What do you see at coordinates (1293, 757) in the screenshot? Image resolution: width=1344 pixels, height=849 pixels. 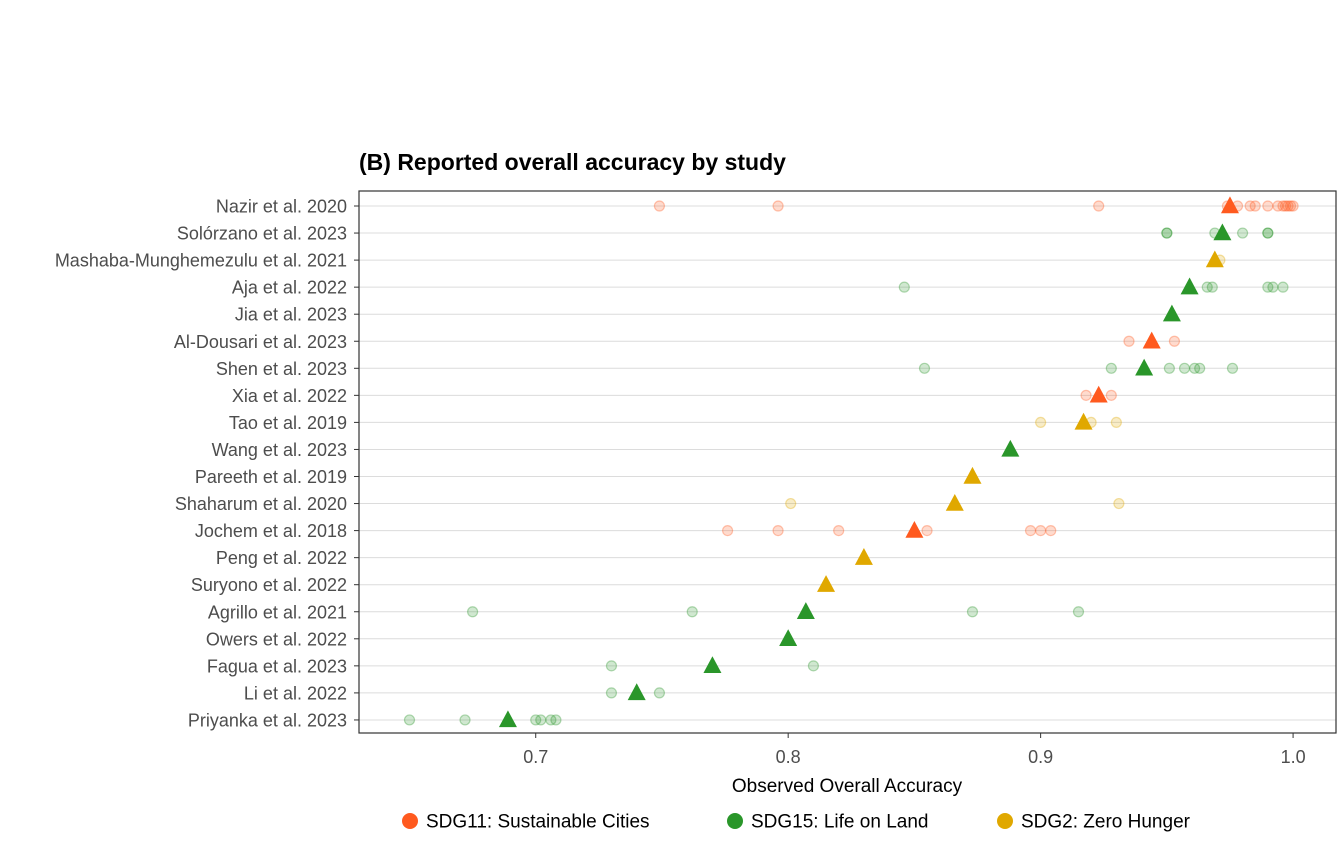 I see `x-tick-label: 1.0` at bounding box center [1293, 757].